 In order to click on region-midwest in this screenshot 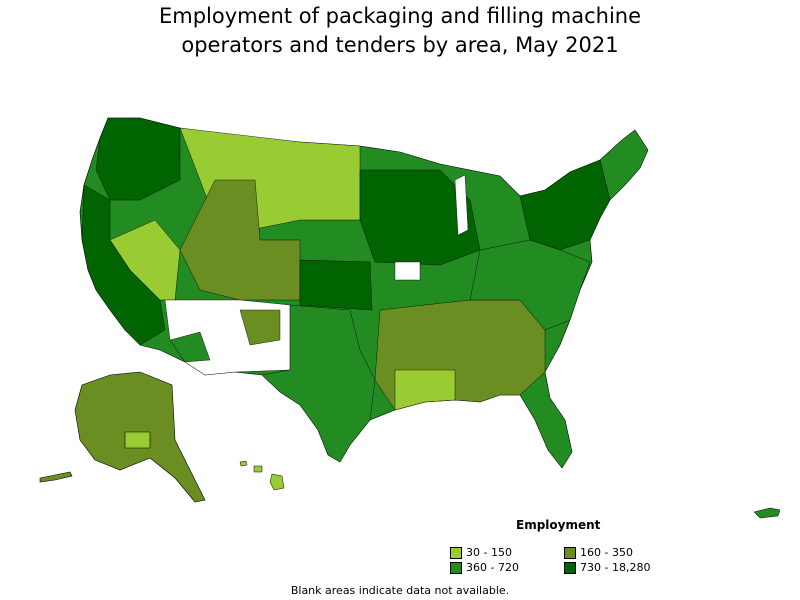, I will do `click(420, 217)`.